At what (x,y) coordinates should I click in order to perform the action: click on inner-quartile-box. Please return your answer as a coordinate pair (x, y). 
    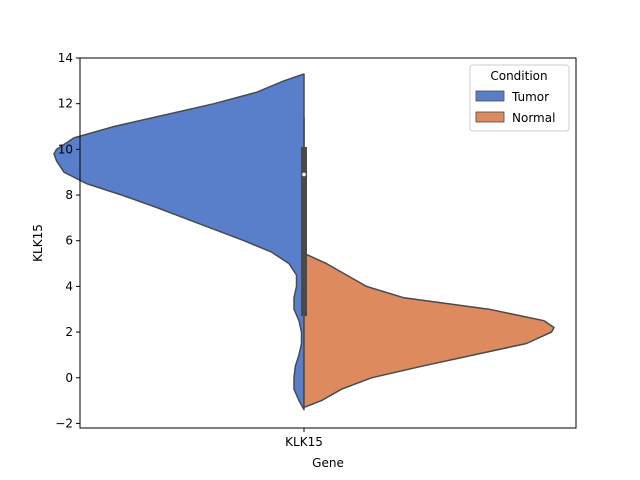
    Looking at the image, I should click on (304, 232).